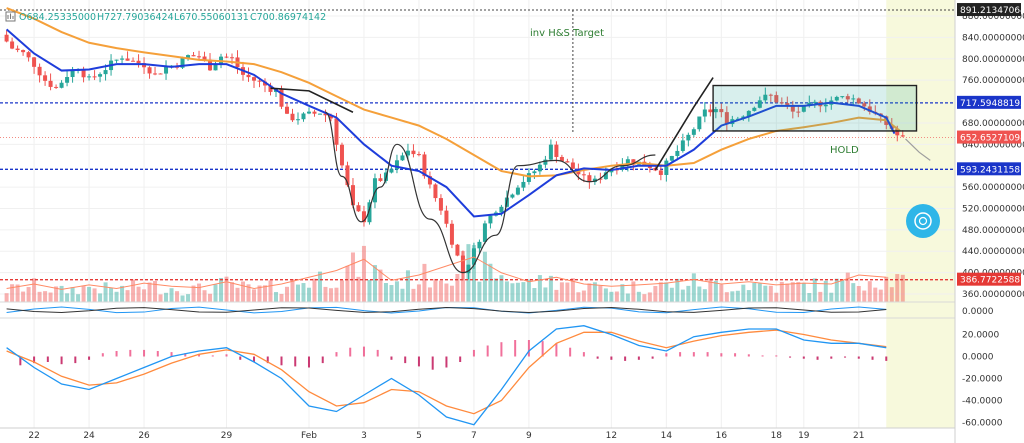 This screenshot has width=1024, height=443. Describe the element at coordinates (684, 124) in the screenshot. I see `trend-line` at that location.